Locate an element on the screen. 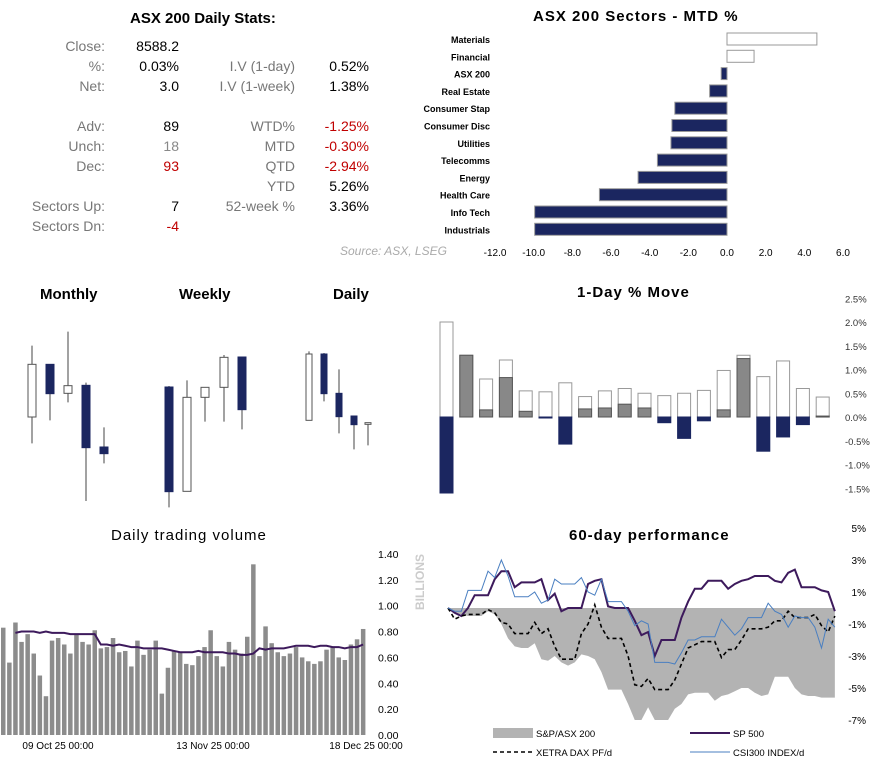  sector-label: Info Tech is located at coordinates (470, 213).